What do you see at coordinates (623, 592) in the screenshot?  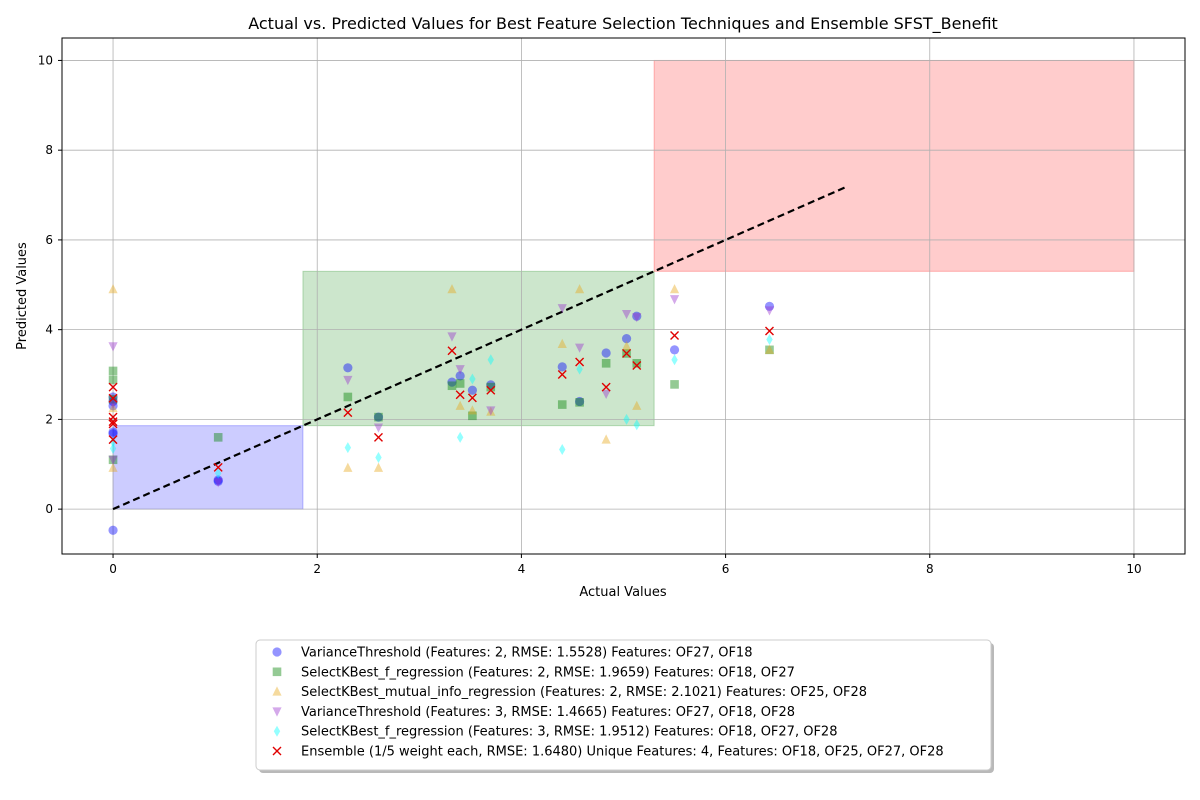 I see `x-axis-label: Actual Values` at bounding box center [623, 592].